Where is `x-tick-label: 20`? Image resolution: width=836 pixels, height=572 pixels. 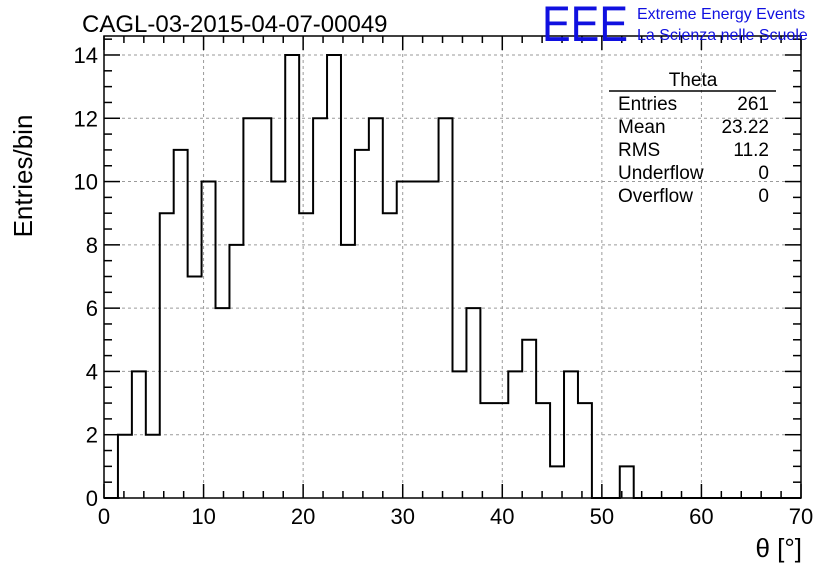 x-tick-label: 20 is located at coordinates (303, 516).